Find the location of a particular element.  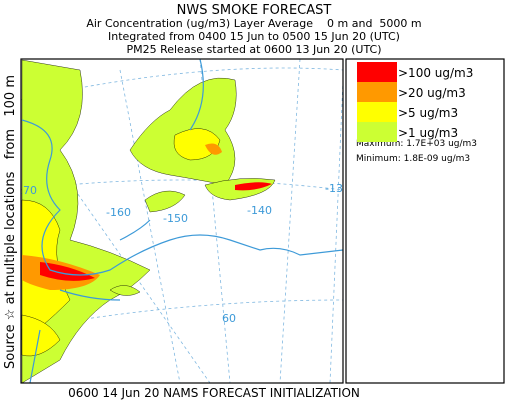

grid-label: -130 is located at coordinates (337, 188).